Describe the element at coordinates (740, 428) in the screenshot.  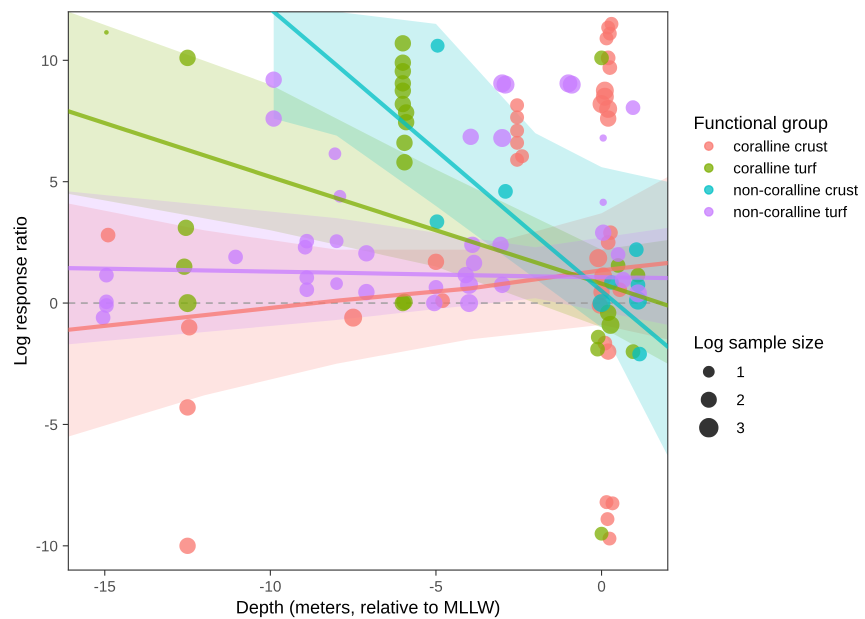
I see `legend-label: 3` at that location.